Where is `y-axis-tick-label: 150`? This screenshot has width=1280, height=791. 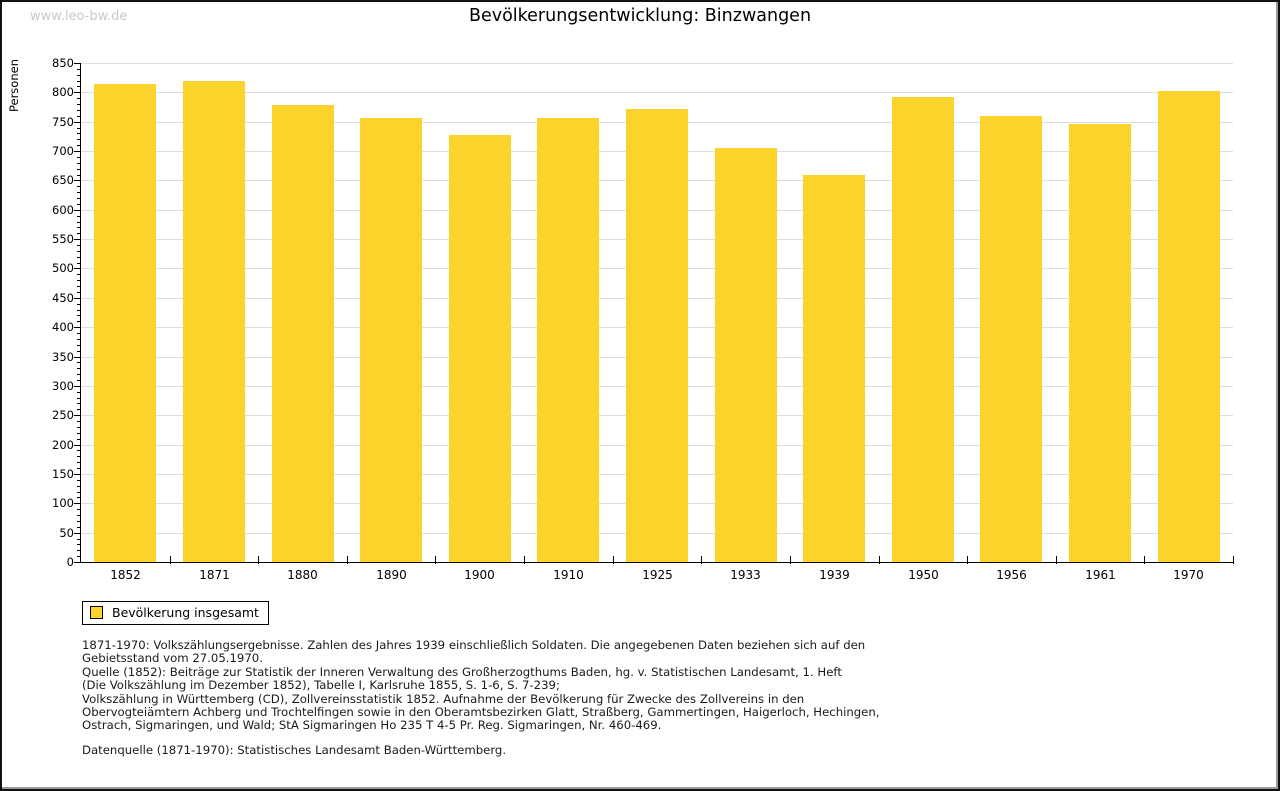 y-axis-tick-label: 150 is located at coordinates (63, 474).